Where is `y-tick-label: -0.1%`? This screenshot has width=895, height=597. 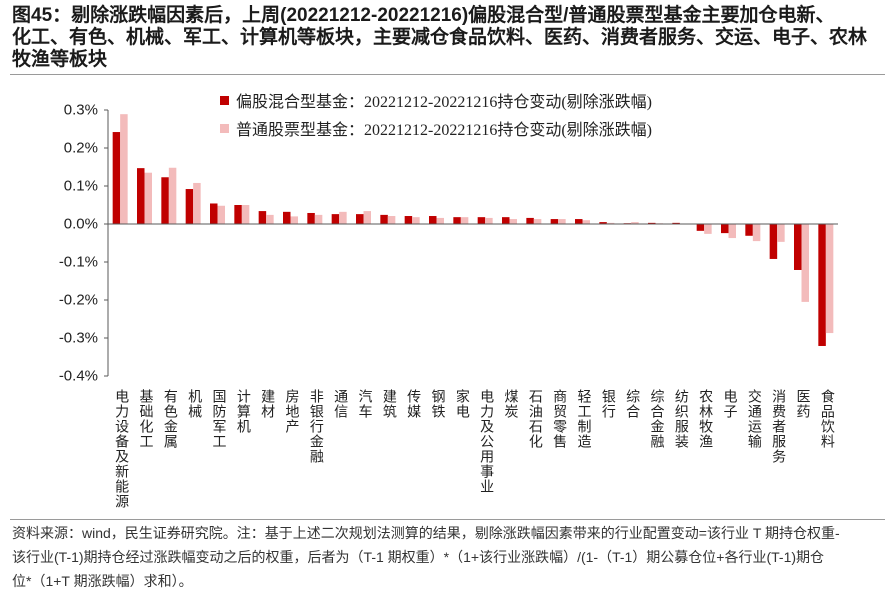 y-tick-label: -0.1% is located at coordinates (78, 262).